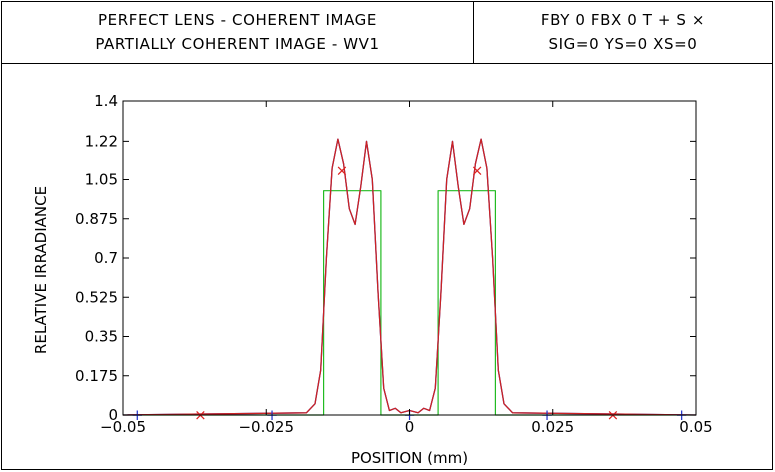 The height and width of the screenshot is (472, 775). Describe the element at coordinates (41, 270) in the screenshot. I see `y-axis-label: RELATIVE IRRADIANCE` at that location.